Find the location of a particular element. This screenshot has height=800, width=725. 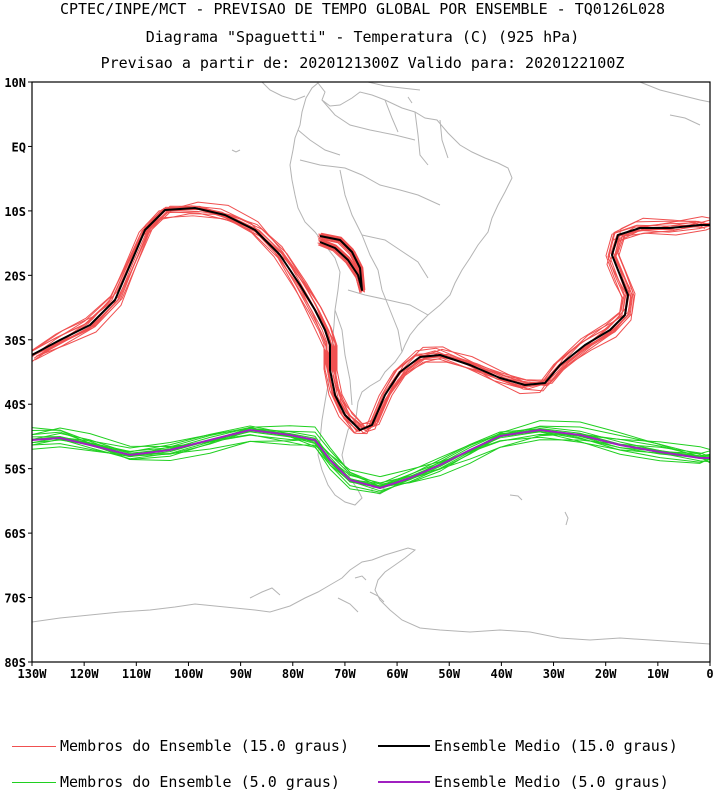

lon-tick-label: 110W is located at coordinates (137, 674).